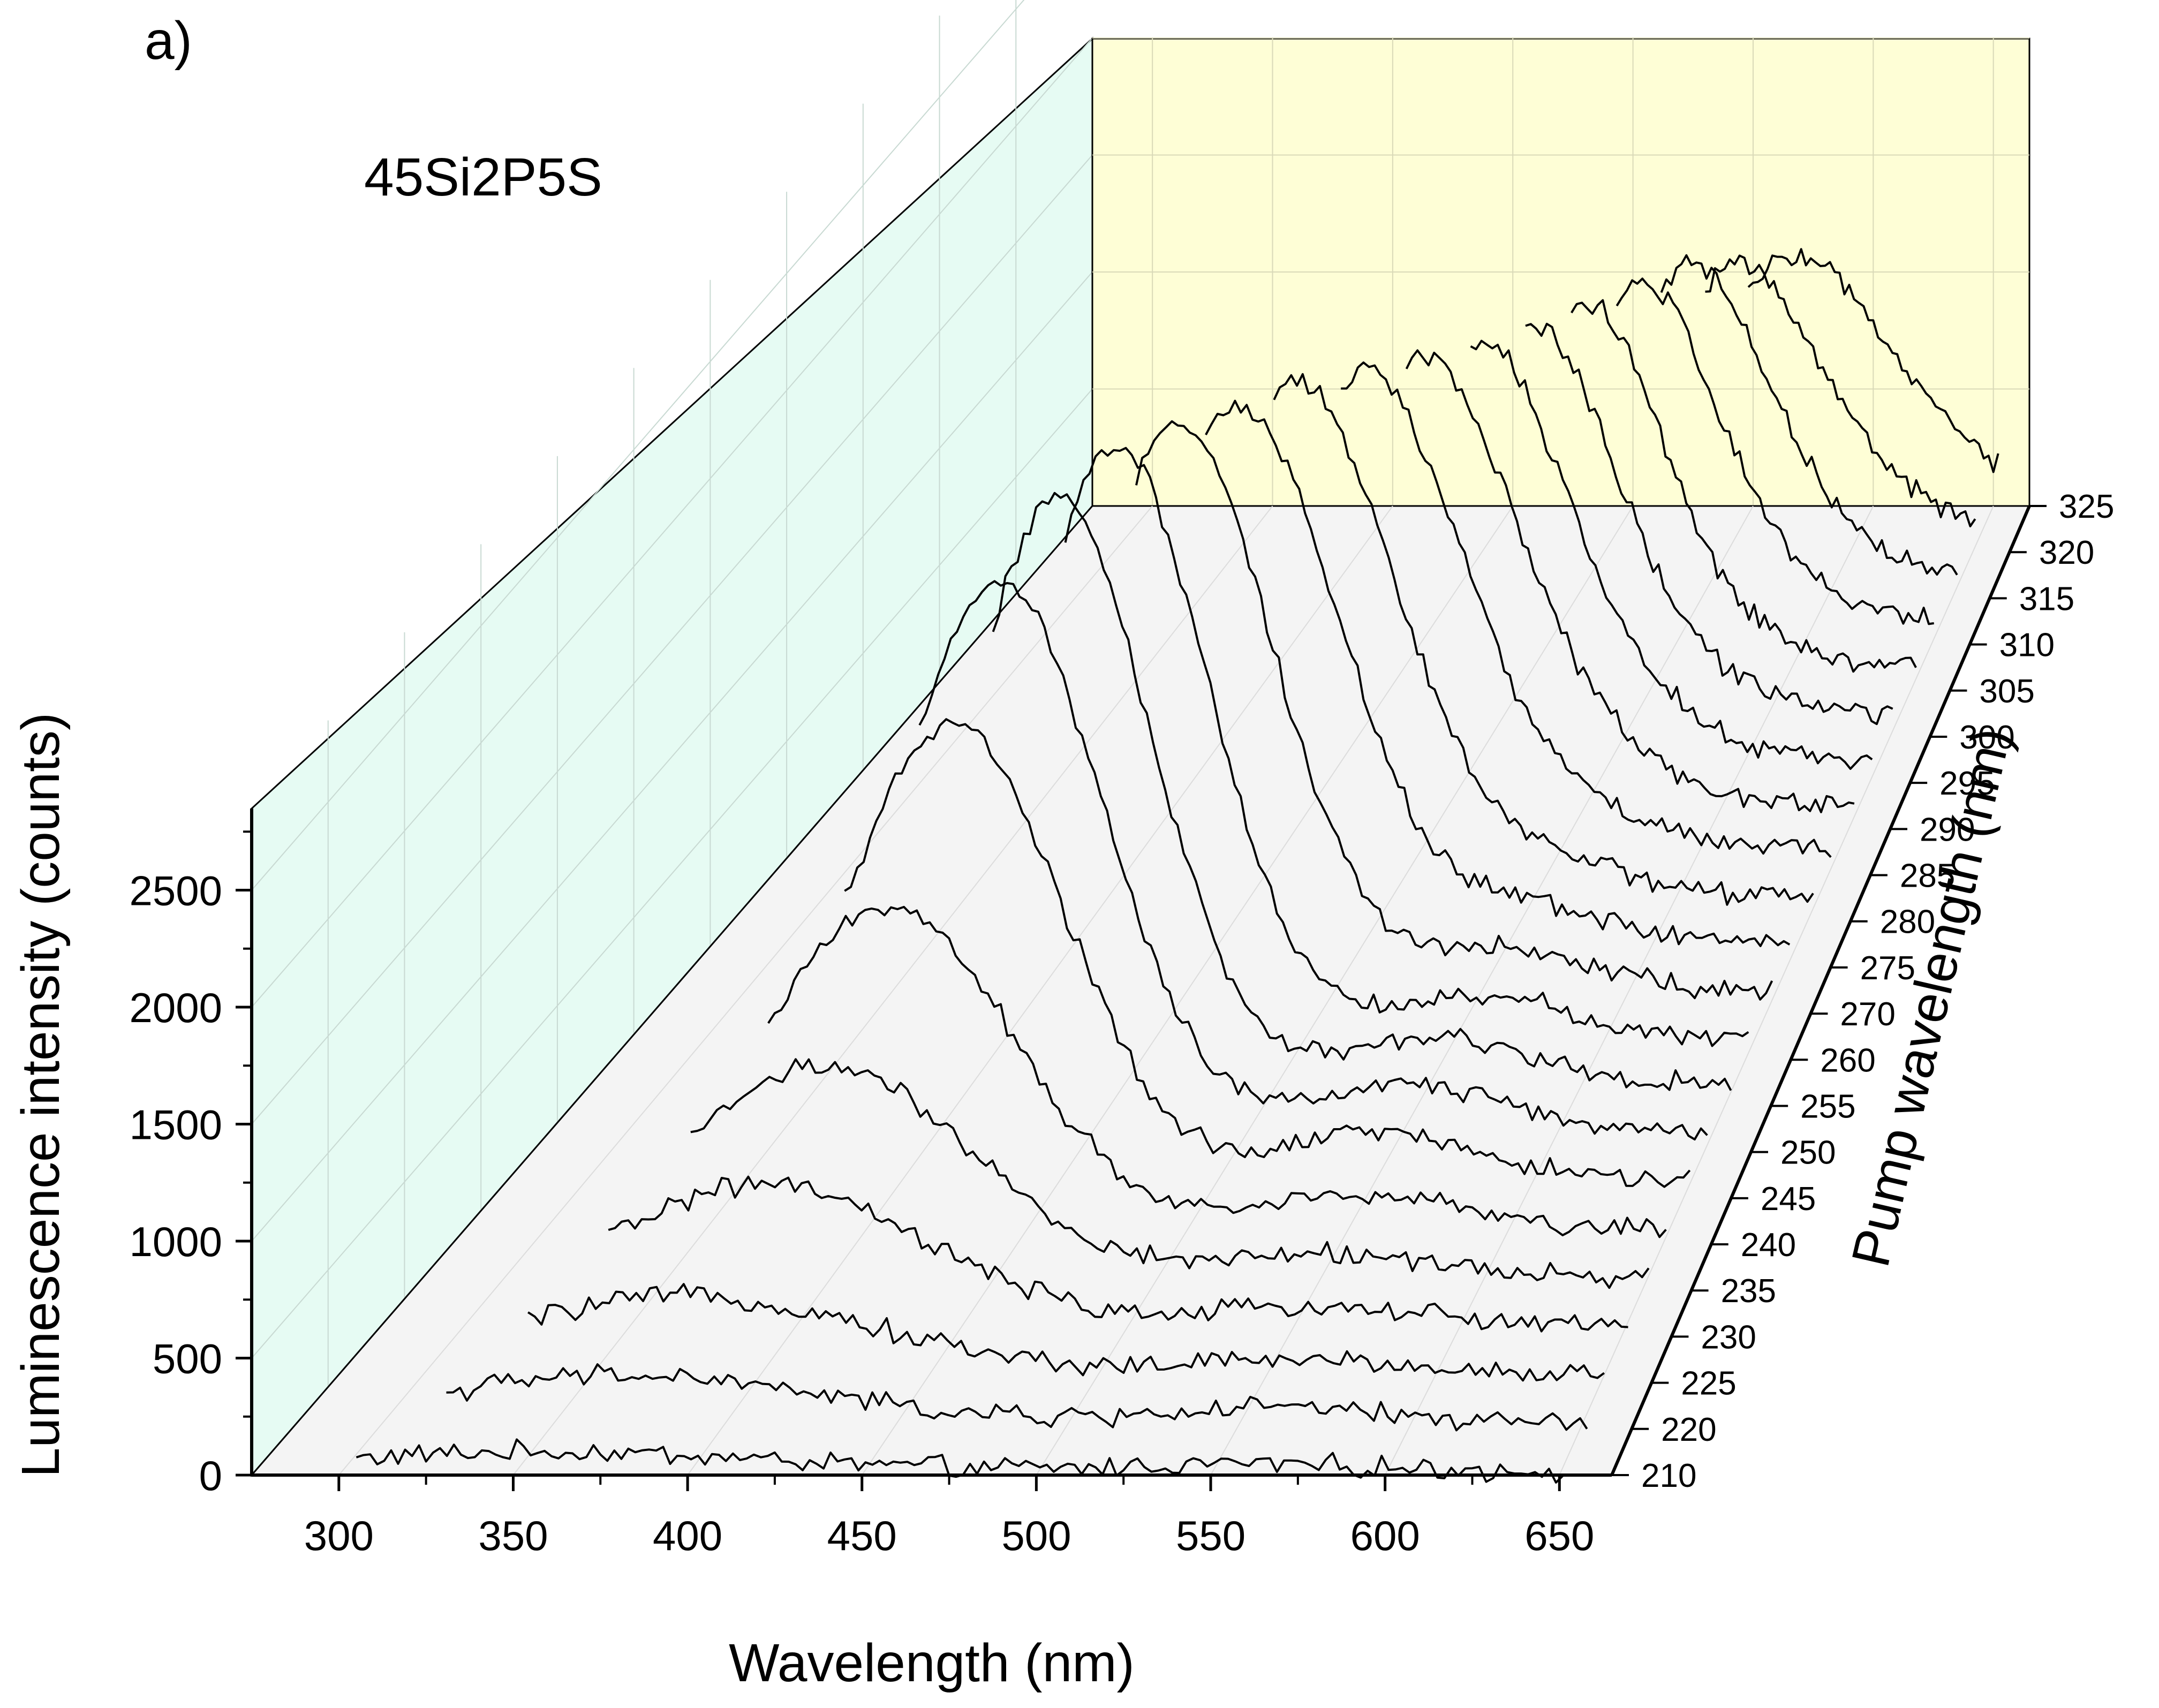 The width and height of the screenshot is (2159, 1708). What do you see at coordinates (1385, 1535) in the screenshot?
I see `x-tick-label: 600` at bounding box center [1385, 1535].